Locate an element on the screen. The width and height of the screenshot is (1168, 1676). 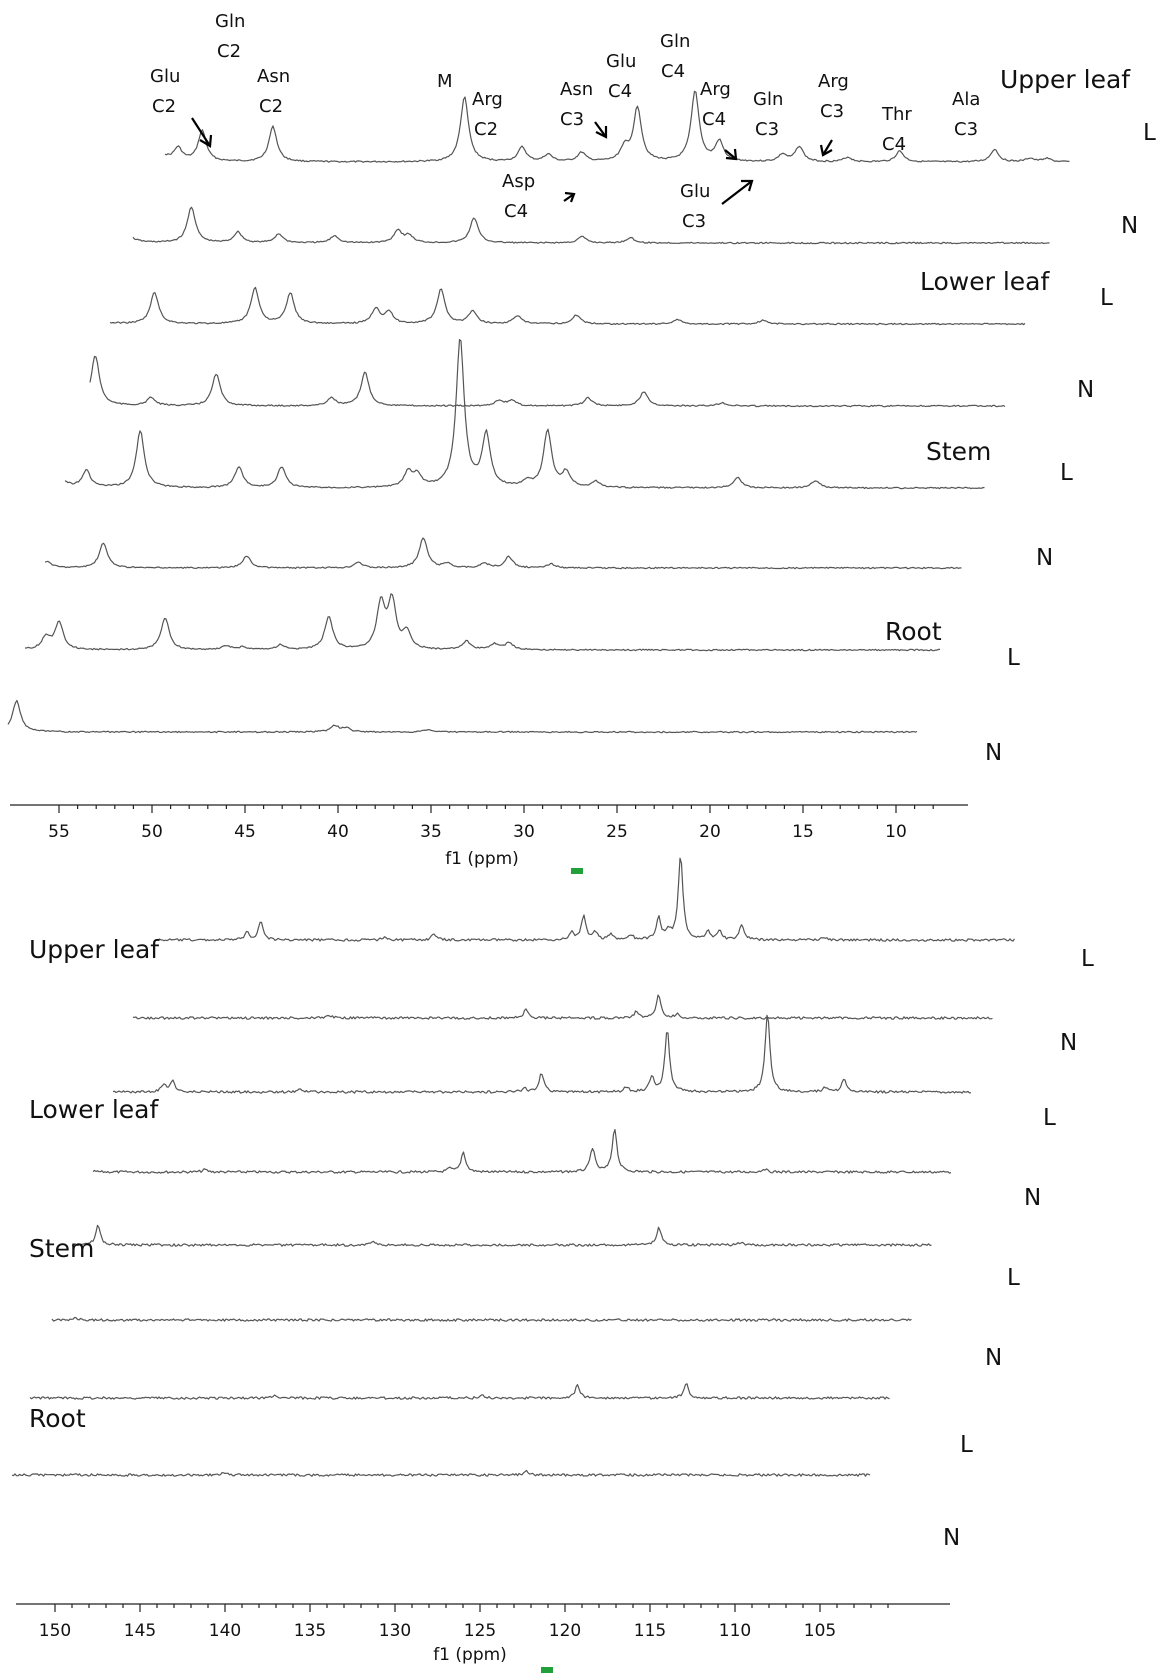
peak-label-glu-c2-carbon: C2 is located at coordinates (164, 106).